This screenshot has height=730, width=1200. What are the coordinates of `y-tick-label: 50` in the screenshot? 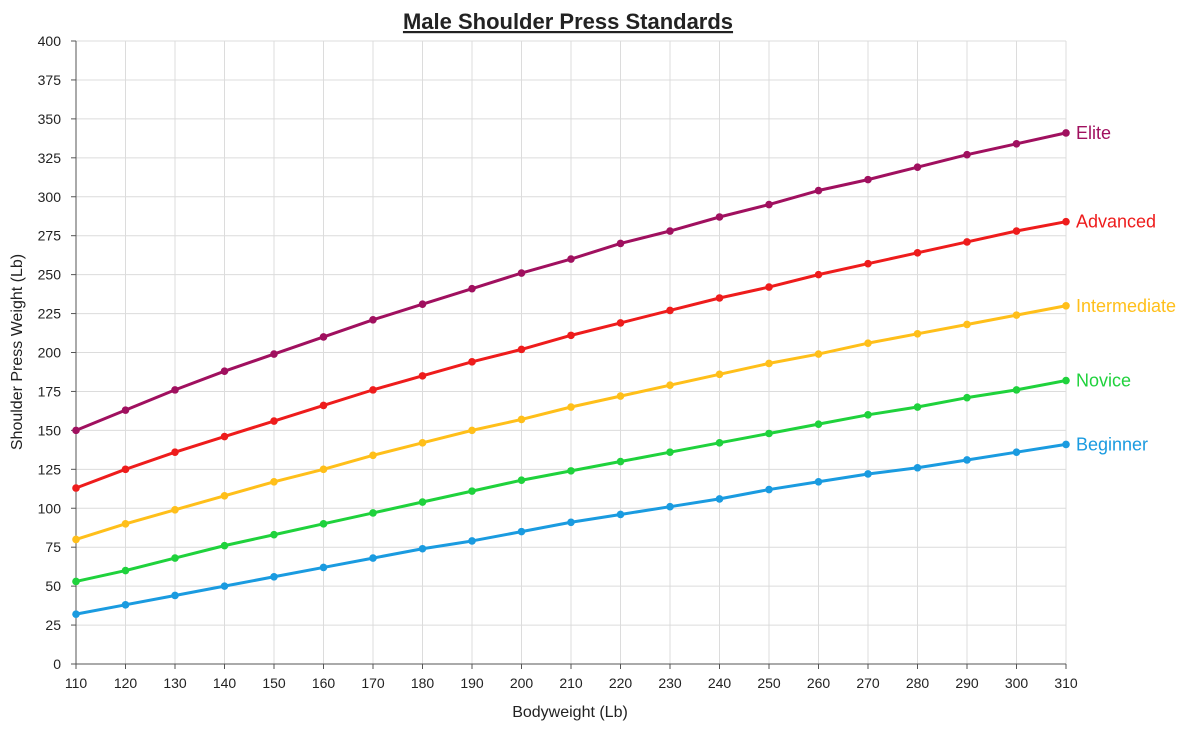 It's located at (53, 586).